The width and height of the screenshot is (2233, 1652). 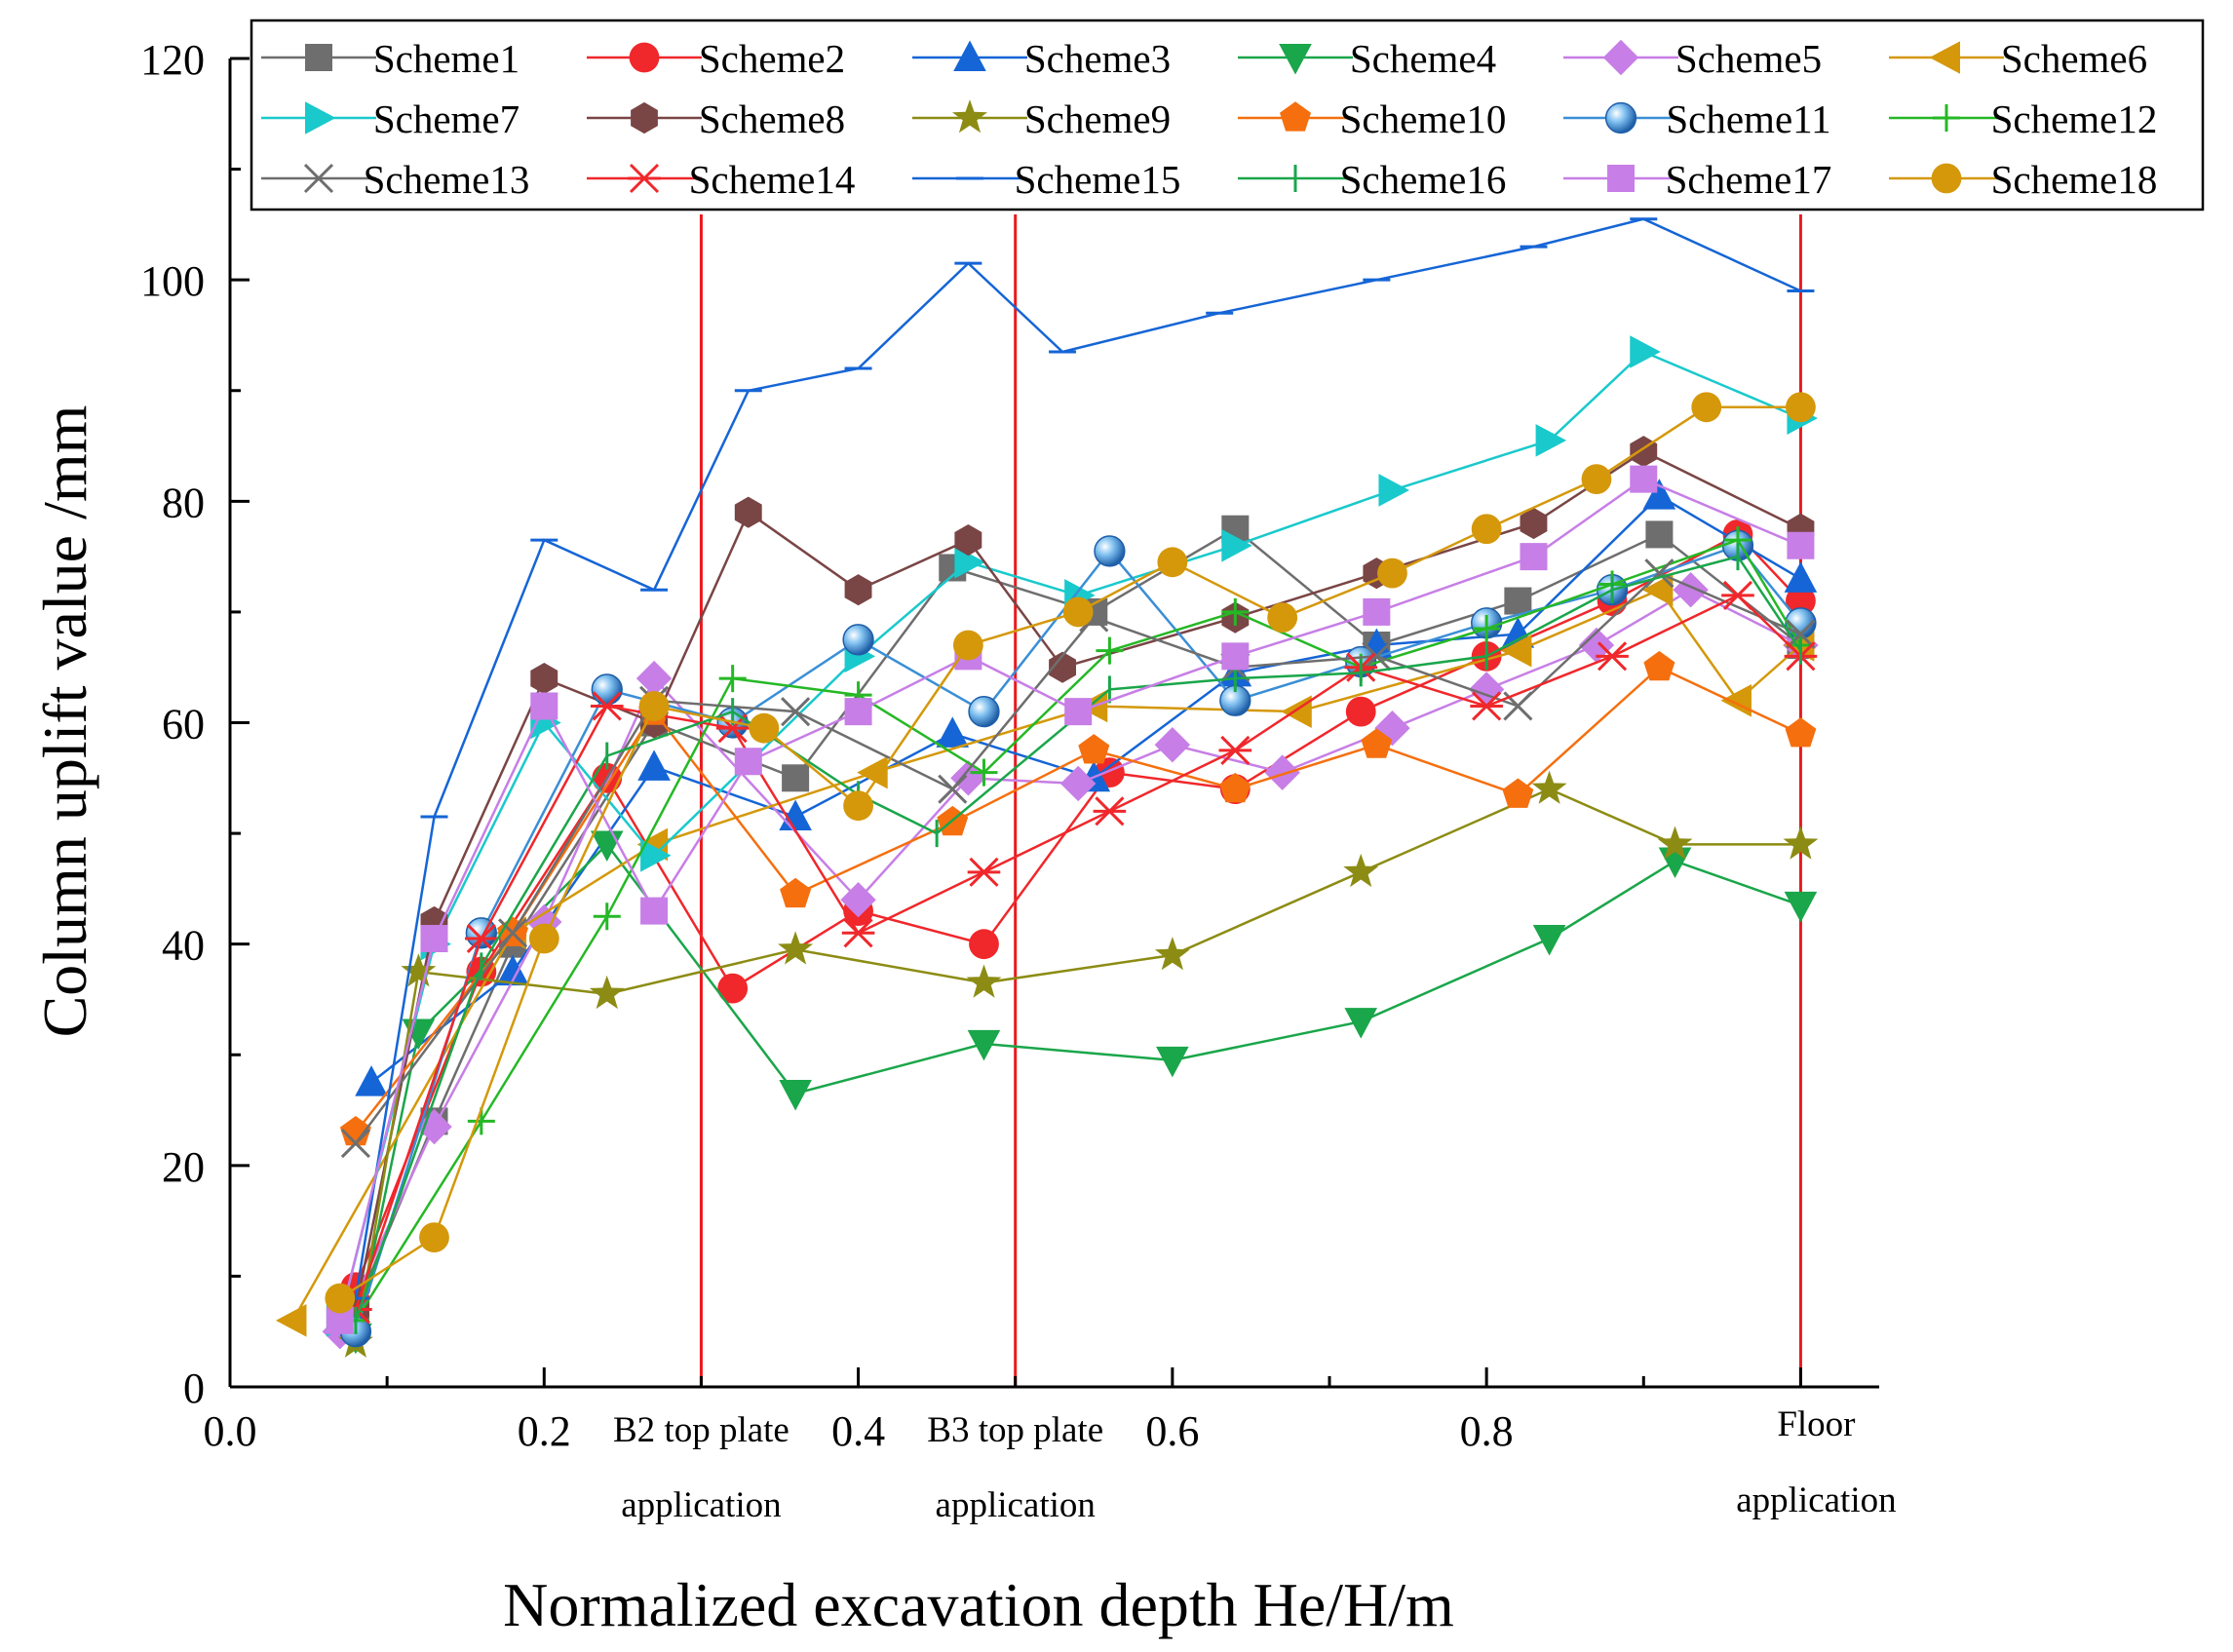 I want to click on legend-label: Scheme15, so click(x=1098, y=179).